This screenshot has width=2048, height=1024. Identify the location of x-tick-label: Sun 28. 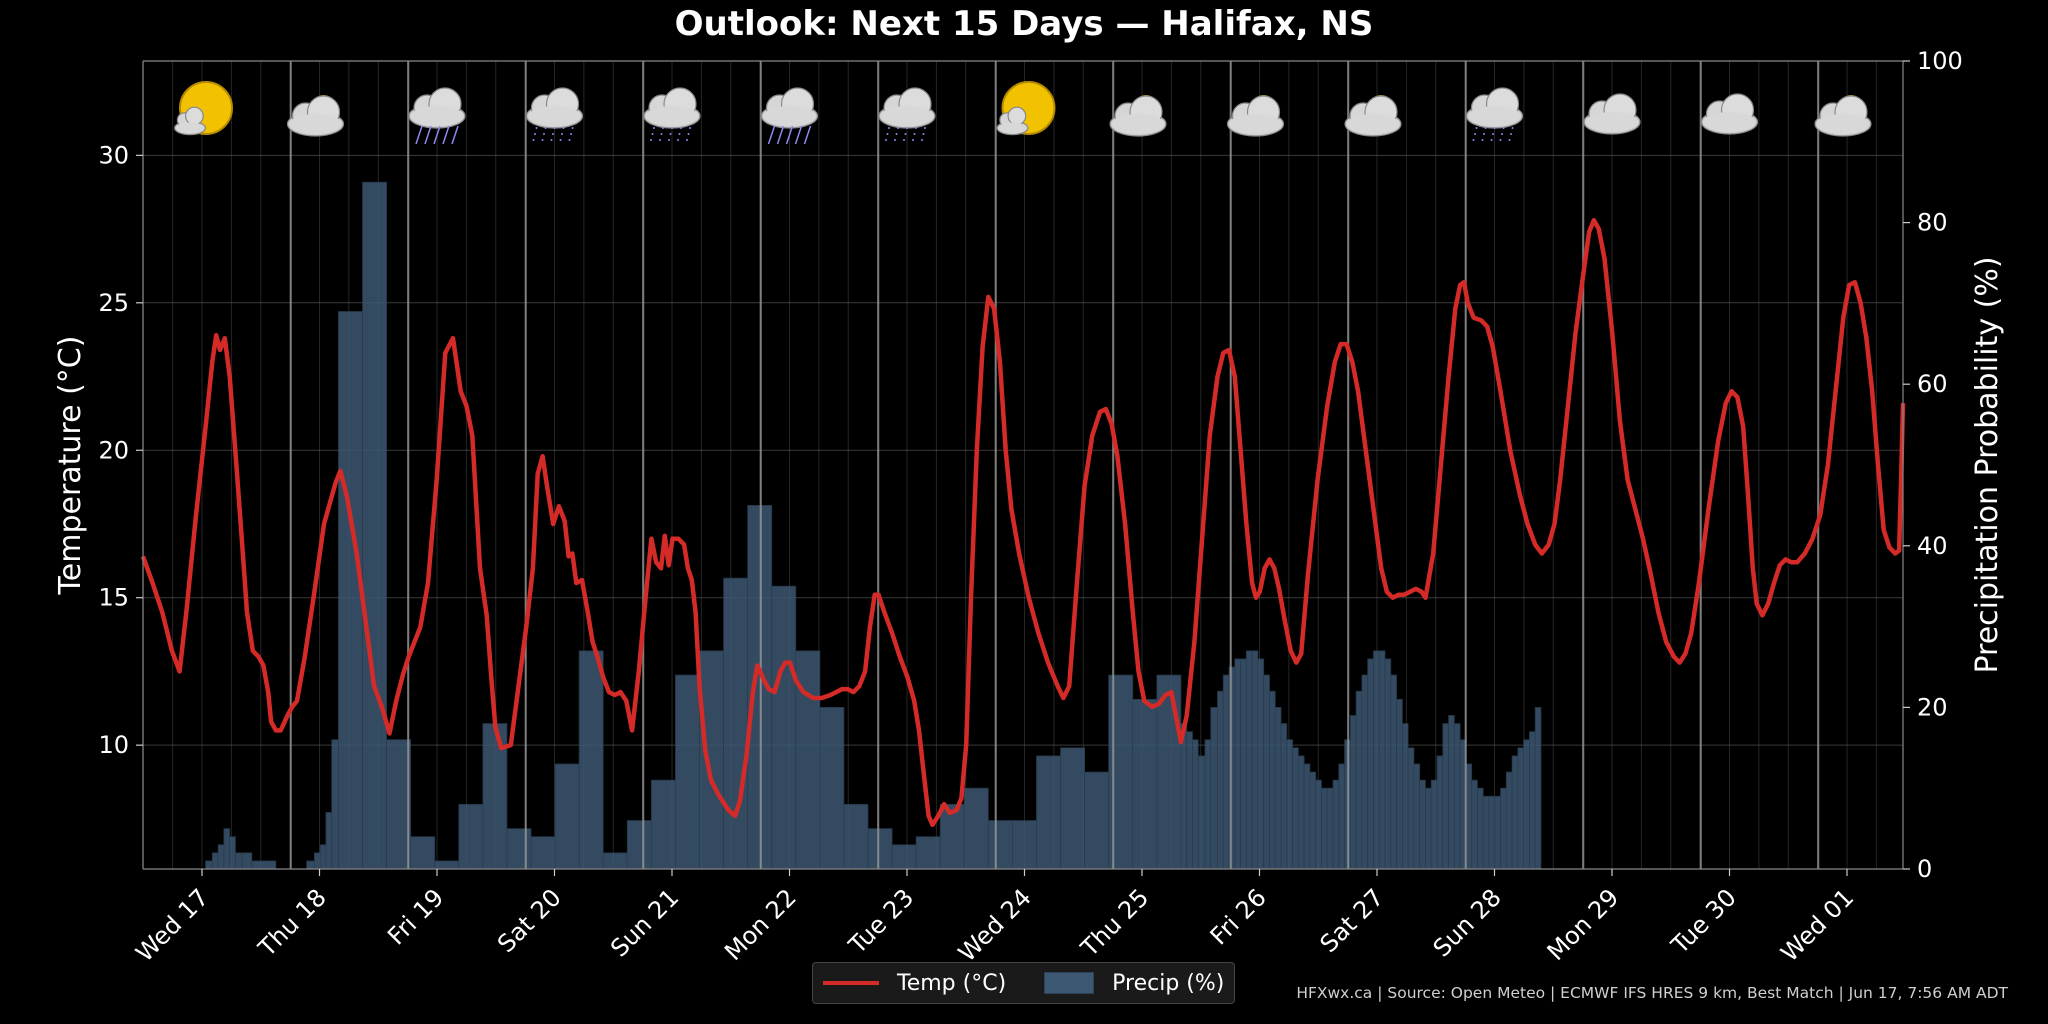
(1467, 922).